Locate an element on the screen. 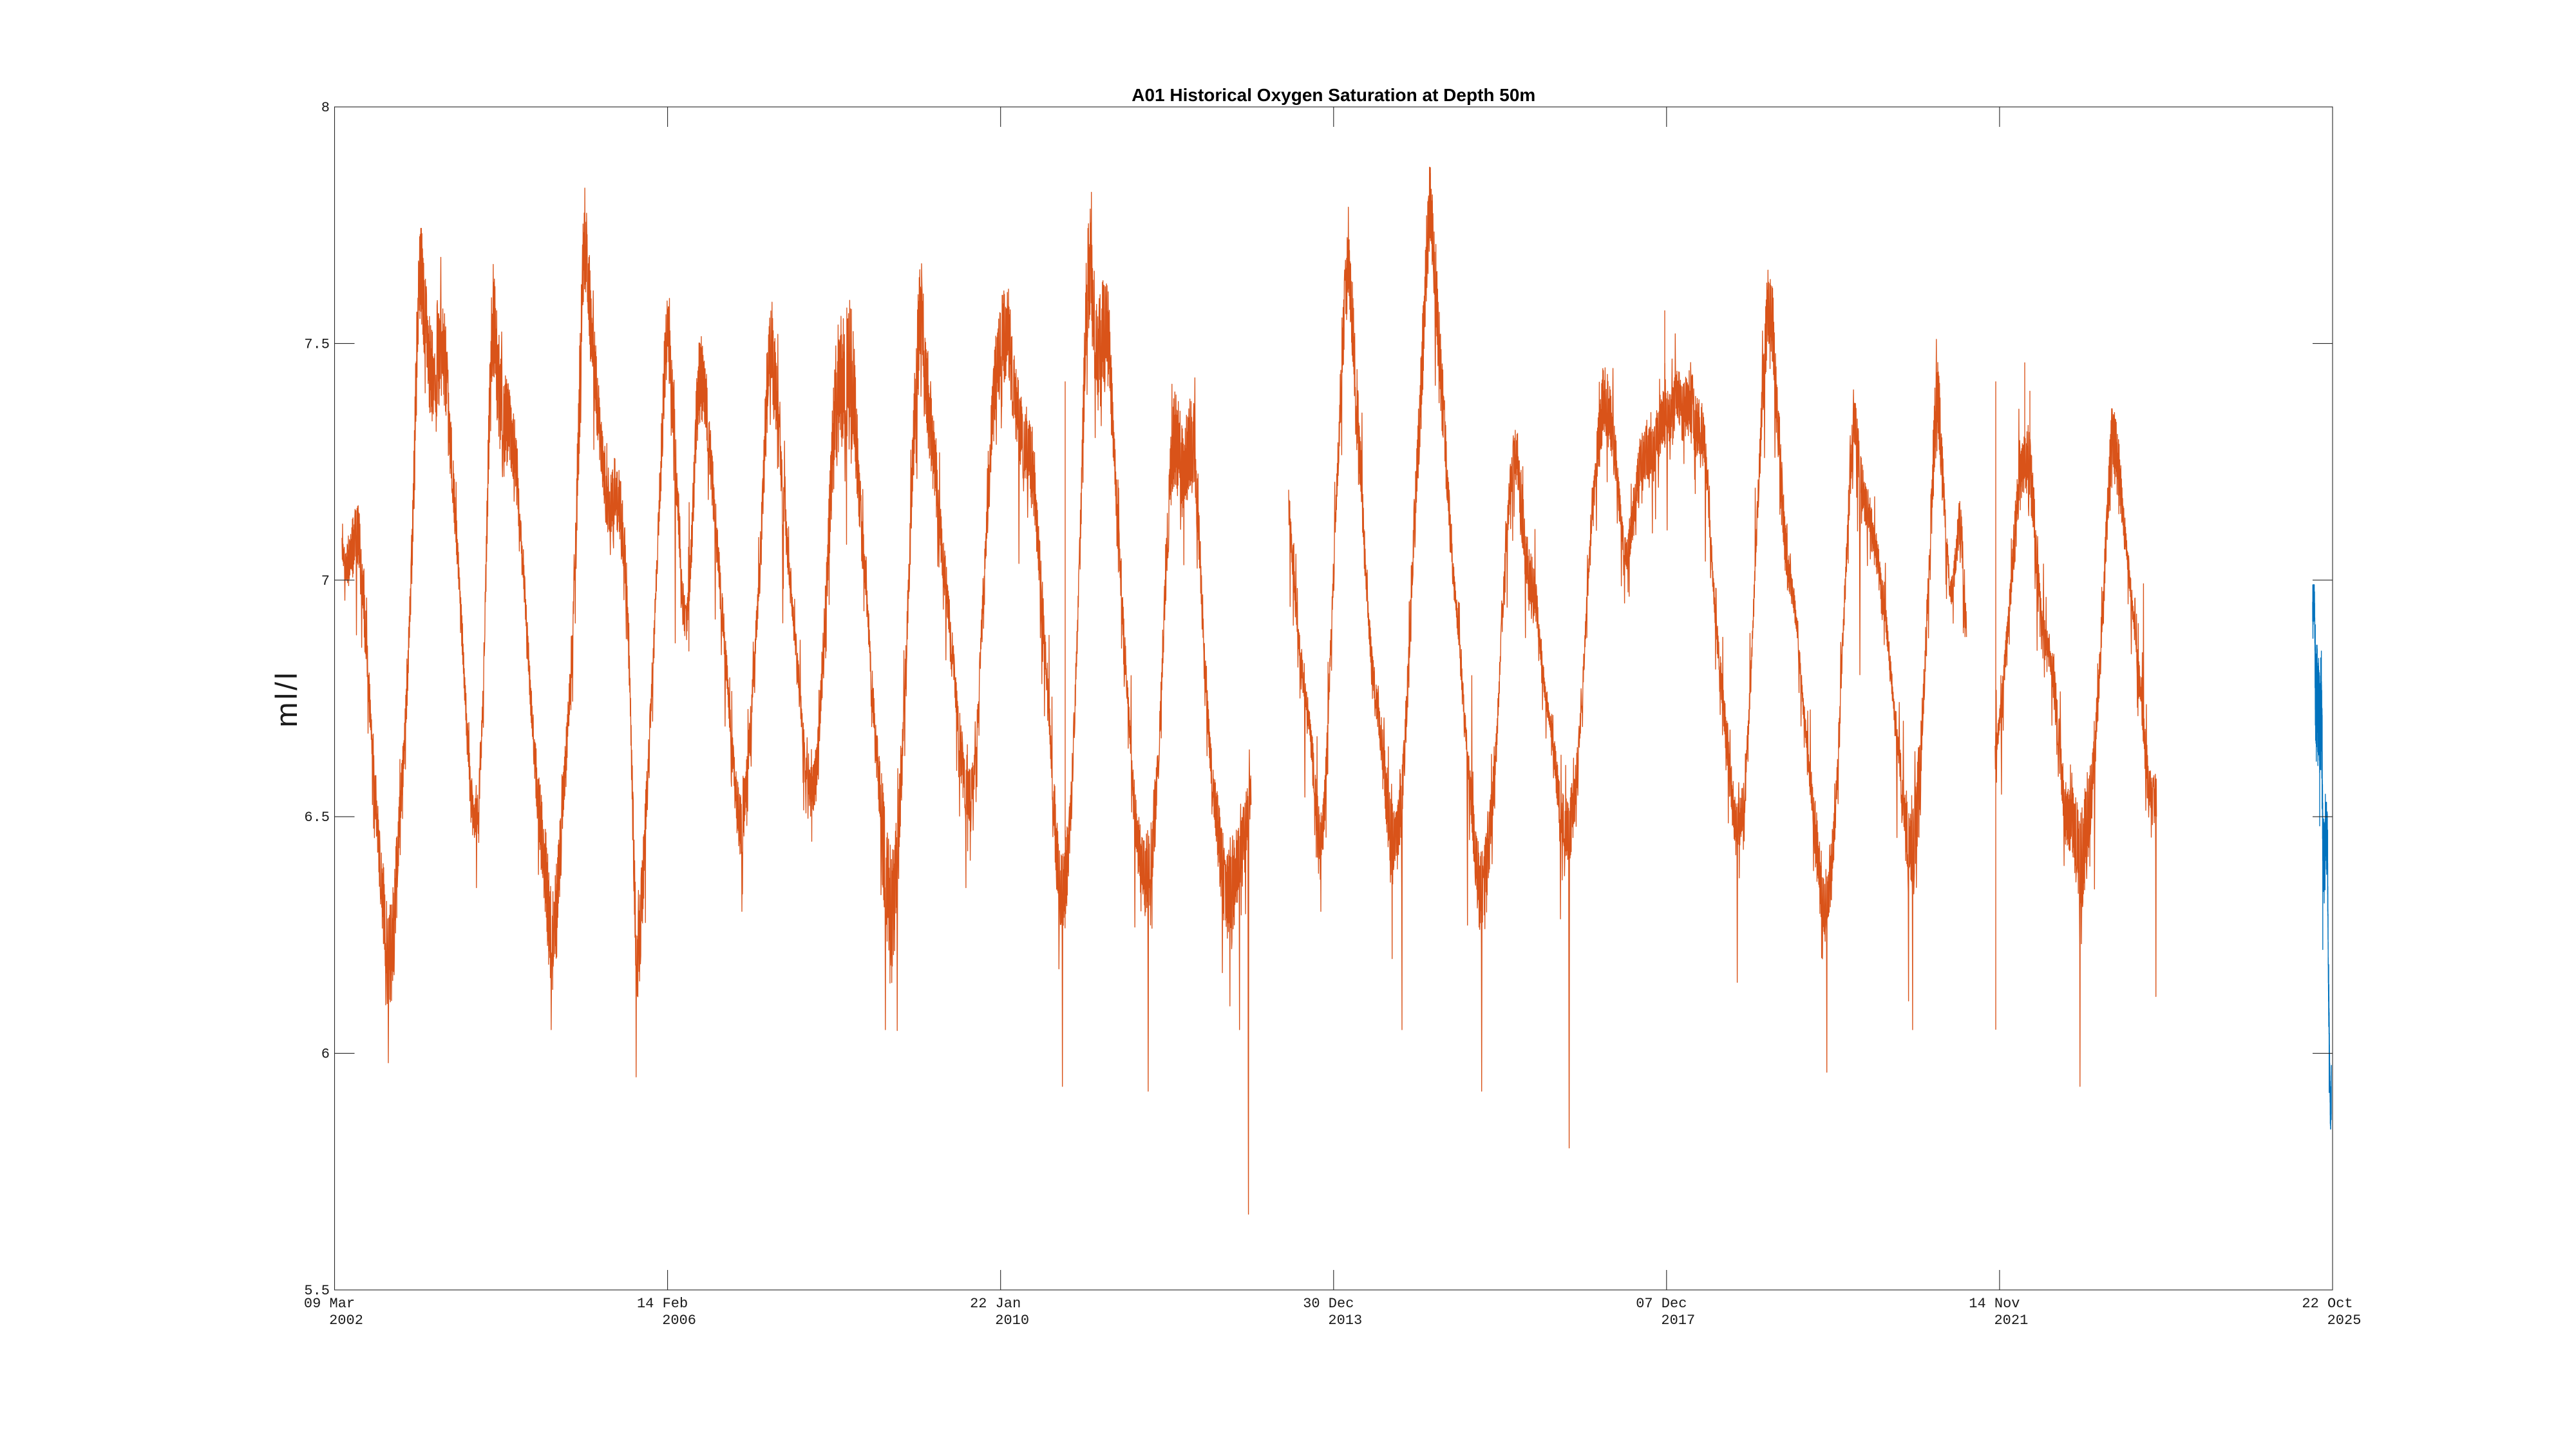 The height and width of the screenshot is (1449, 2576). svg-text: 7.5 is located at coordinates (317, 344).